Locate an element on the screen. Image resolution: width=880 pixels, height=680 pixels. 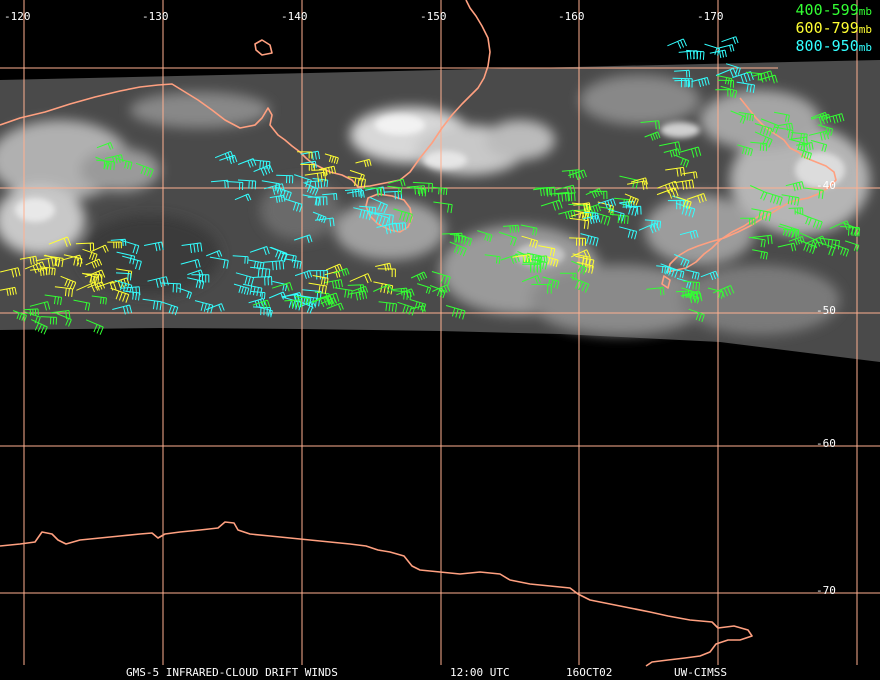
caption-source: UW-CIMSS is located at coordinates (700, 672).